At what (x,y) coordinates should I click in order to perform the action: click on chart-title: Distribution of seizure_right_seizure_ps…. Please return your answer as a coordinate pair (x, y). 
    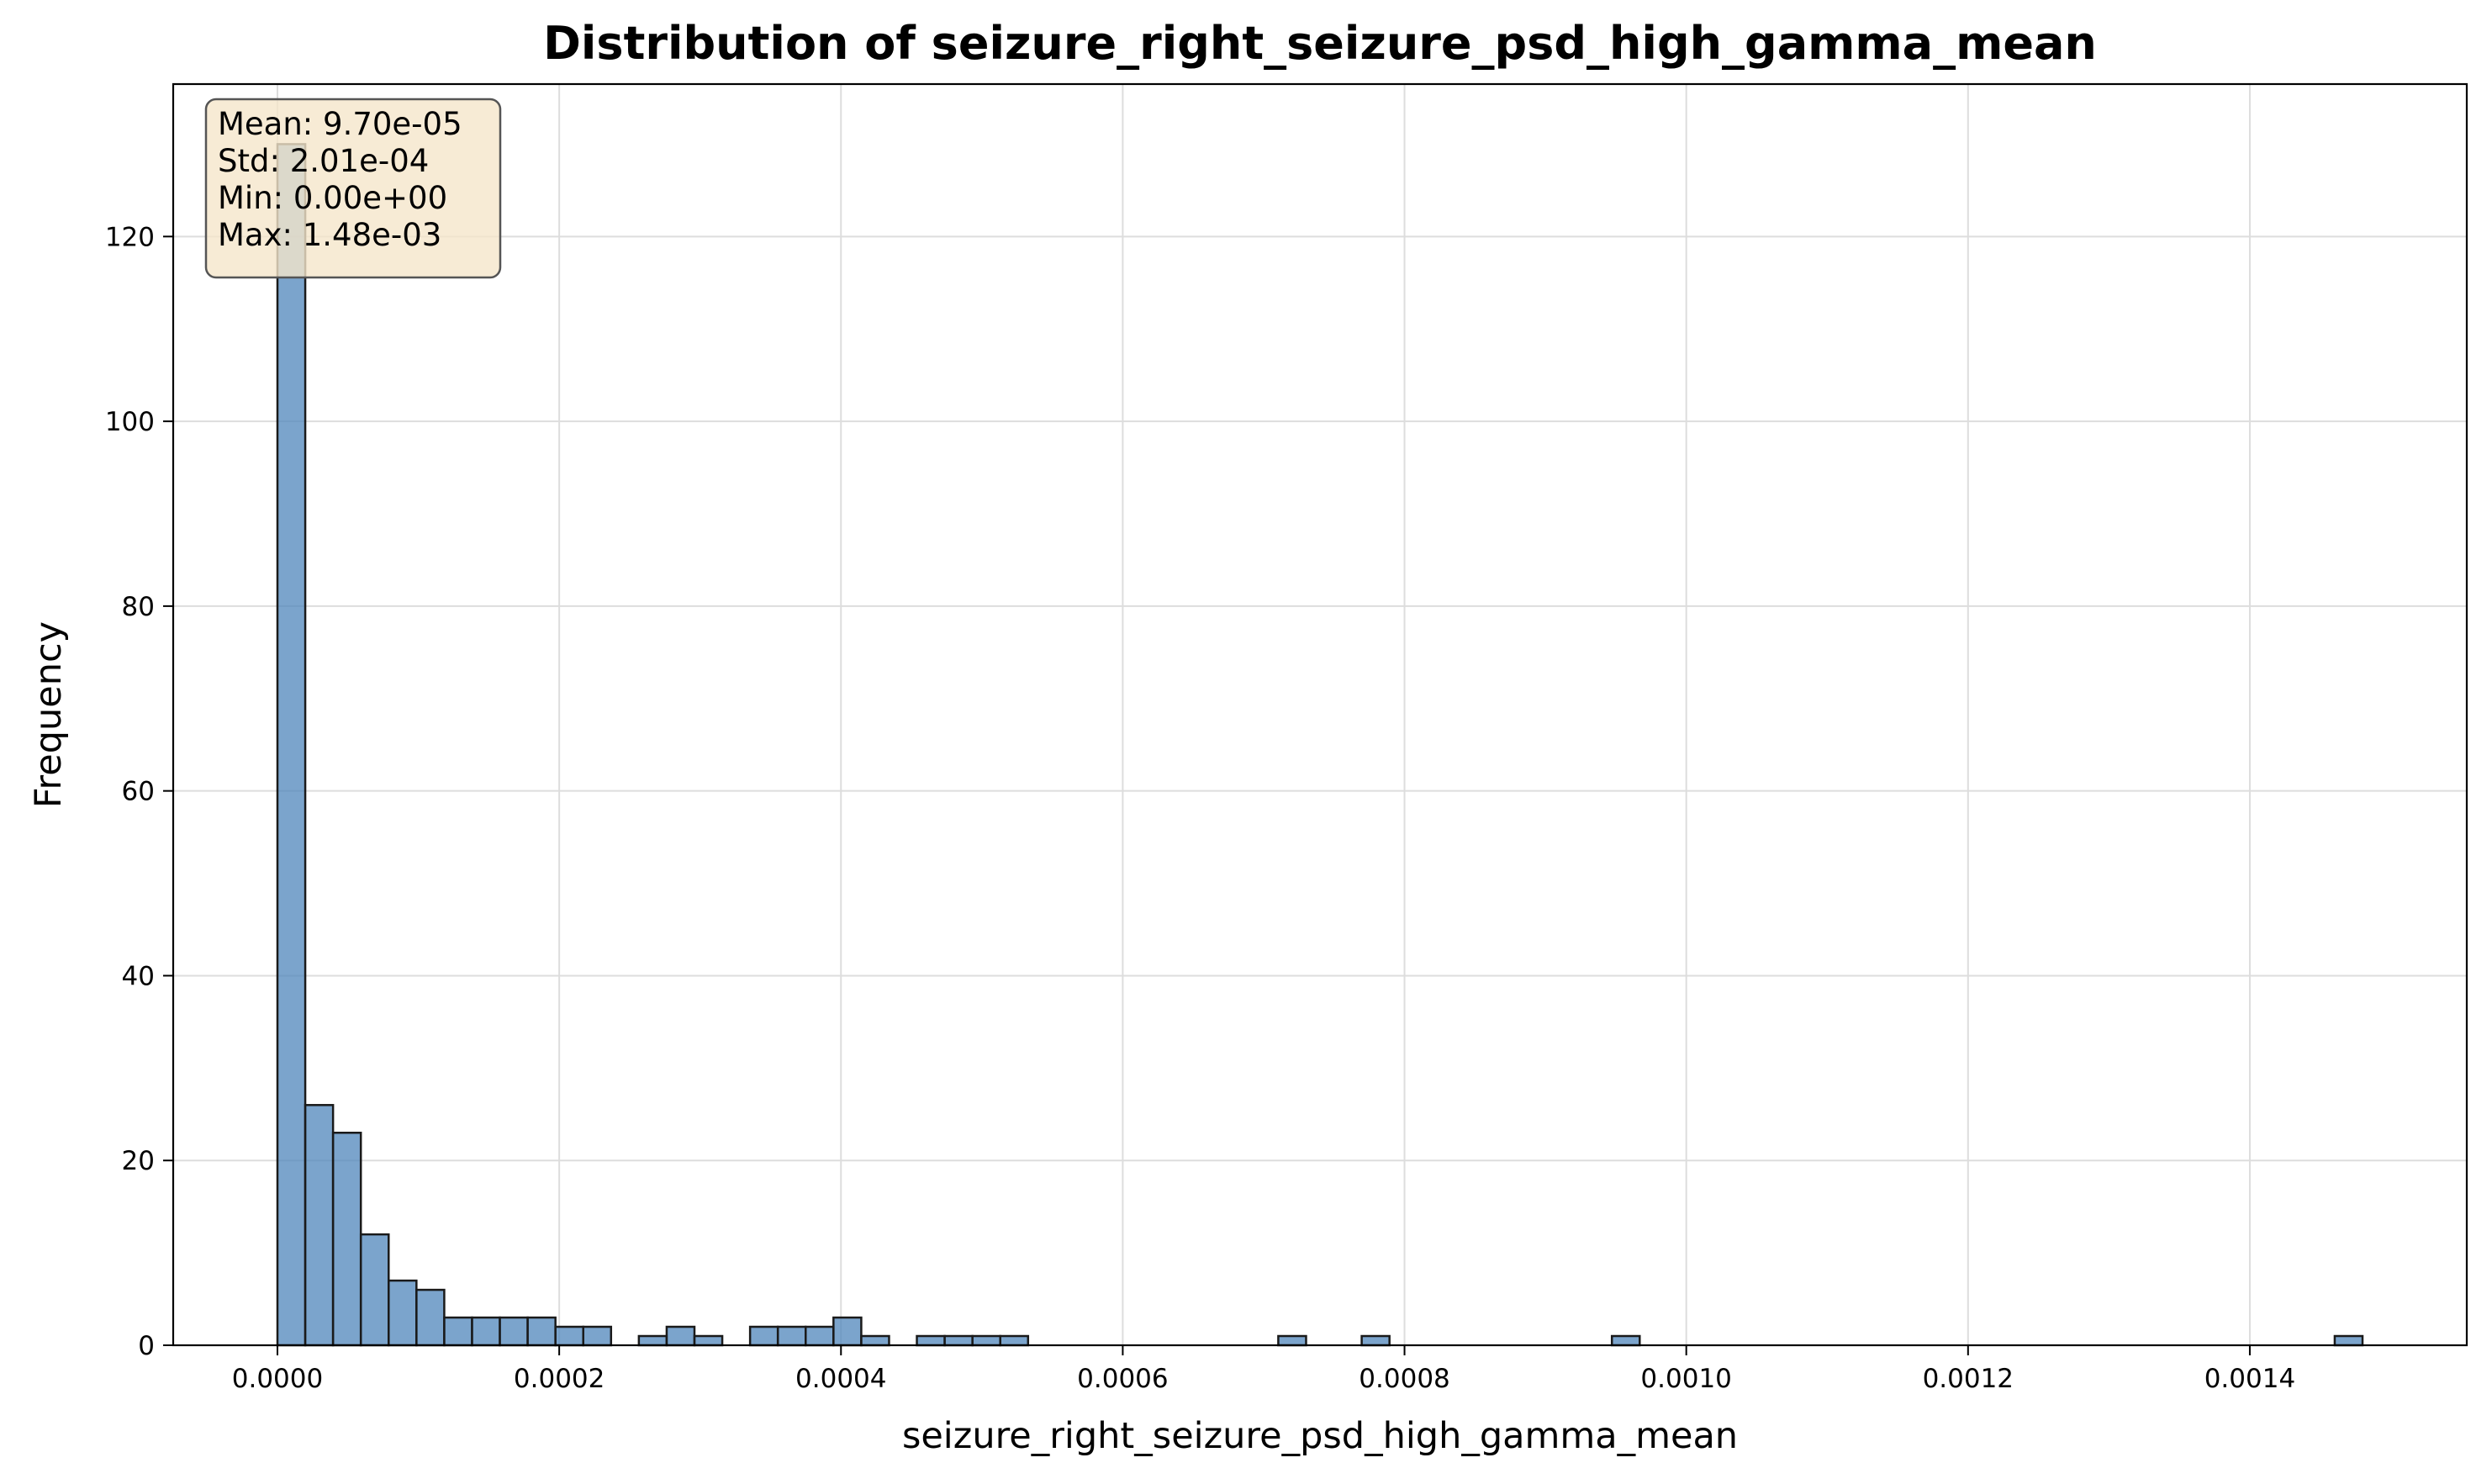
    Looking at the image, I should click on (1320, 43).